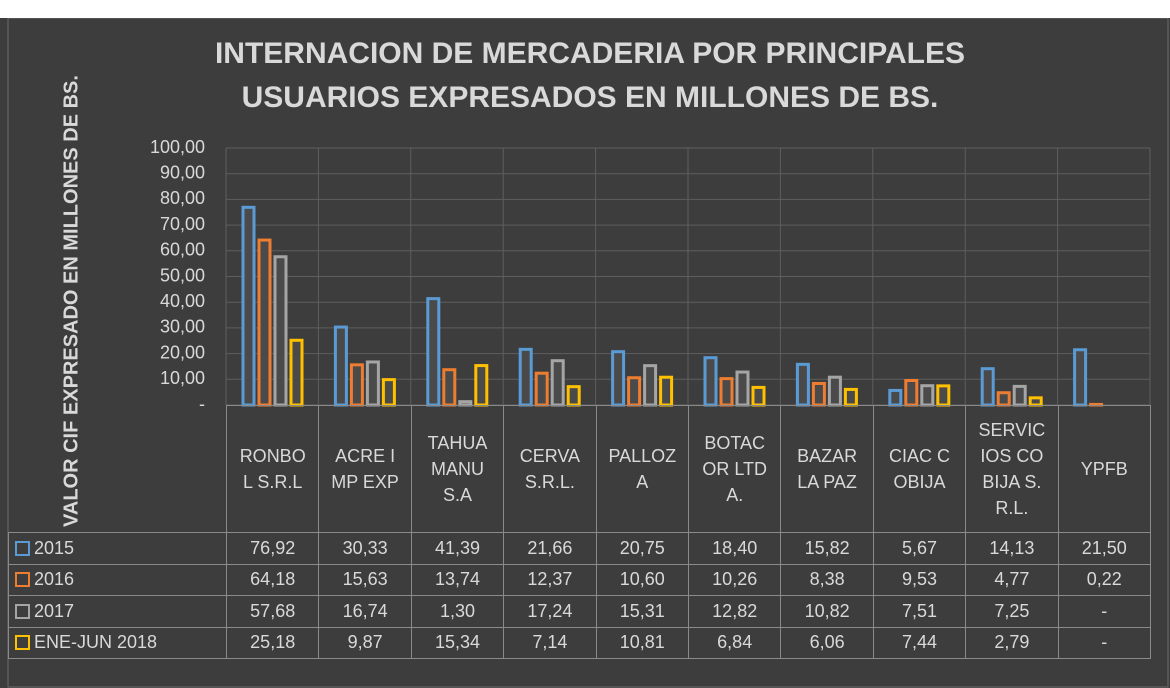 The image size is (1170, 688). What do you see at coordinates (550, 642) in the screenshot?
I see `table-value: 7,14` at bounding box center [550, 642].